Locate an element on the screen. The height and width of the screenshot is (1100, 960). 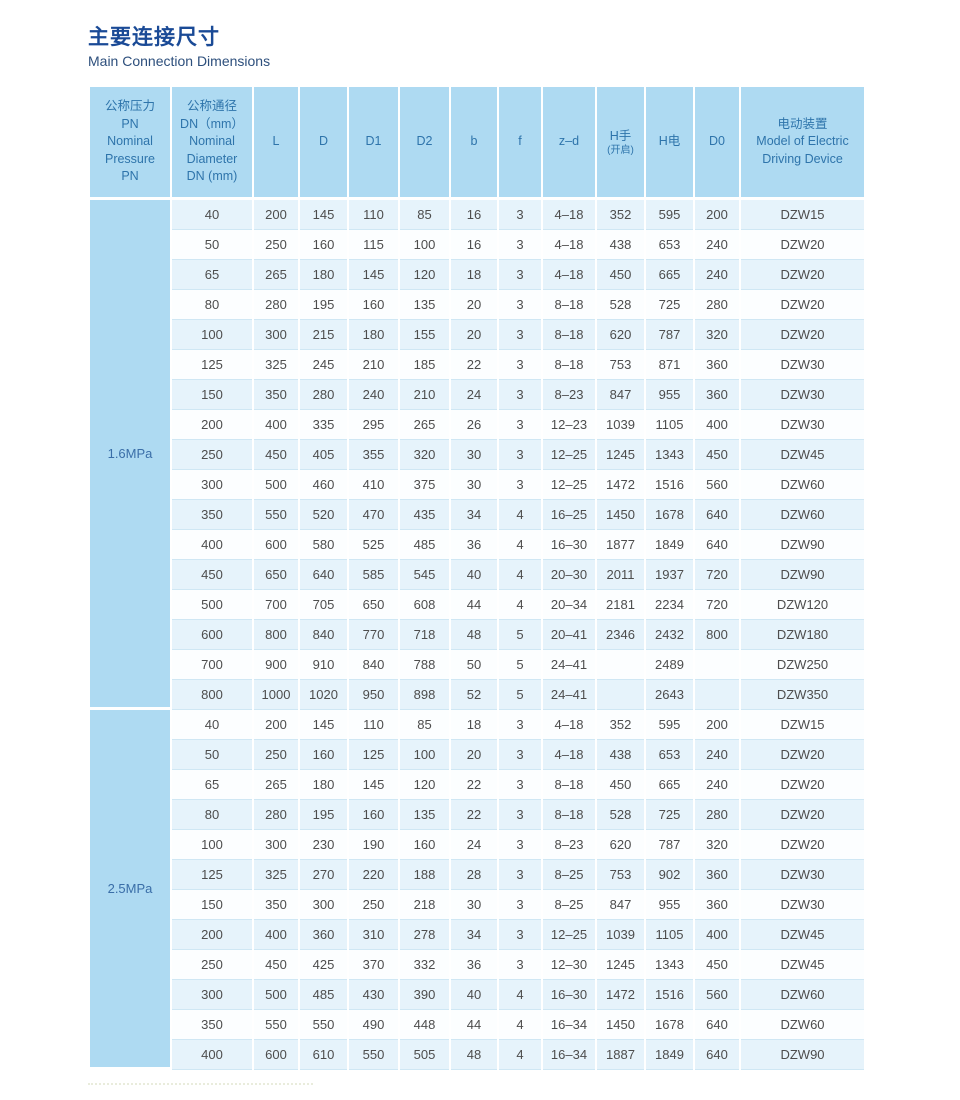
table-cell: 160 is located at coordinates (323, 244).